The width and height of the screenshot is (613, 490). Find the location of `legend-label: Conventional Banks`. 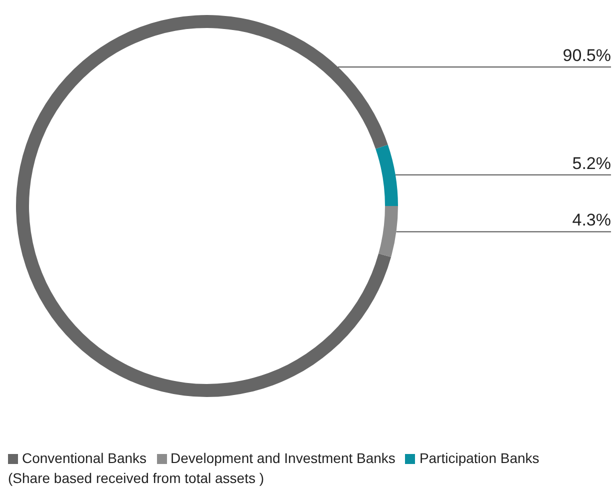

legend-label: Conventional Banks is located at coordinates (84, 458).